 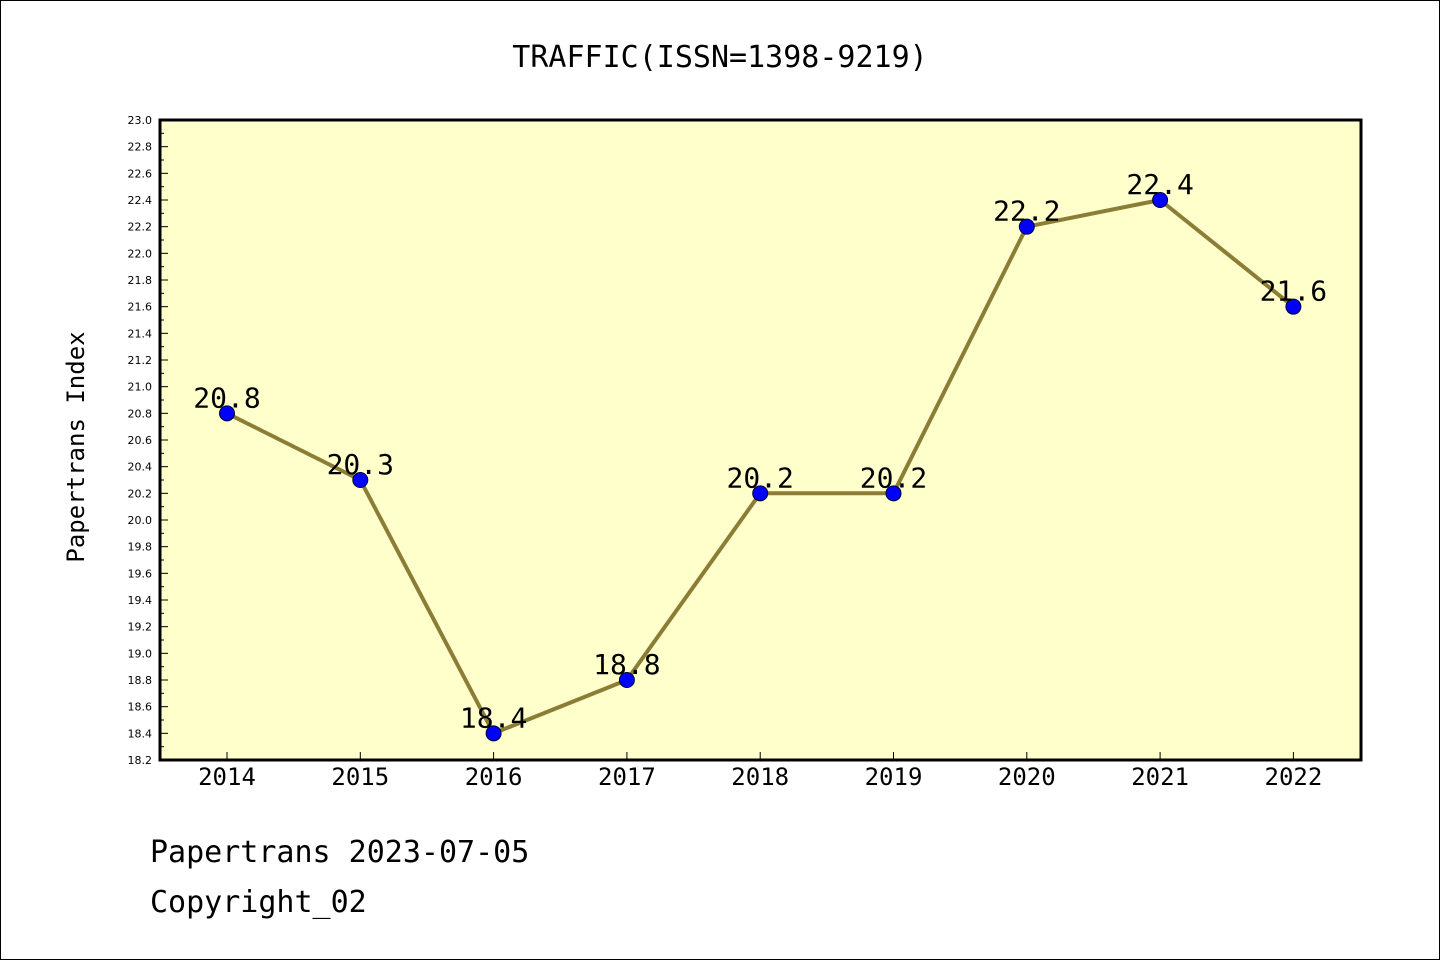 I want to click on y-tick-label: 21.8, so click(x=140, y=280).